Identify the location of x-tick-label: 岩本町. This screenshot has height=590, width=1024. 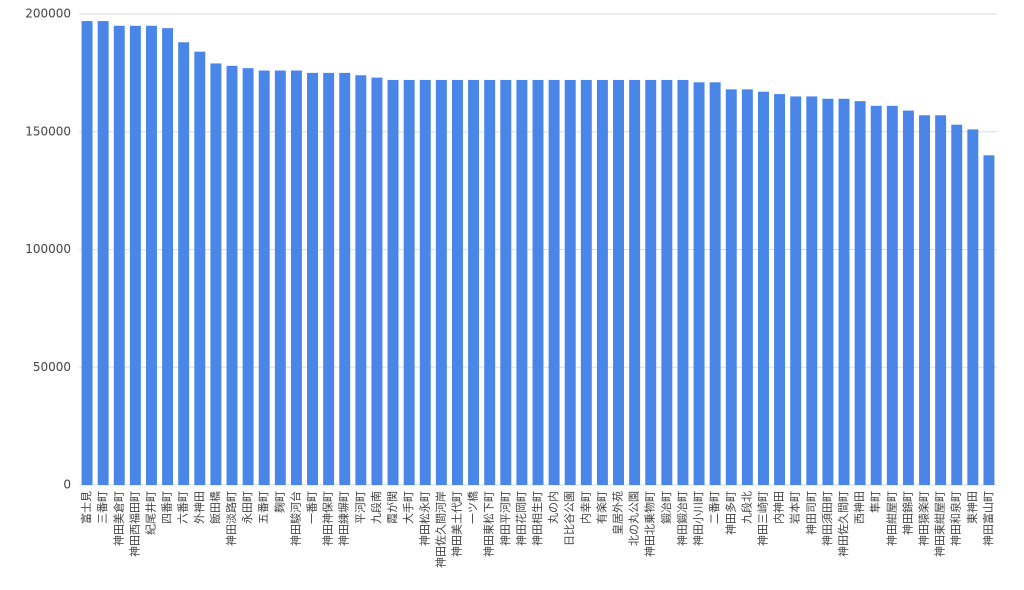
(795, 507).